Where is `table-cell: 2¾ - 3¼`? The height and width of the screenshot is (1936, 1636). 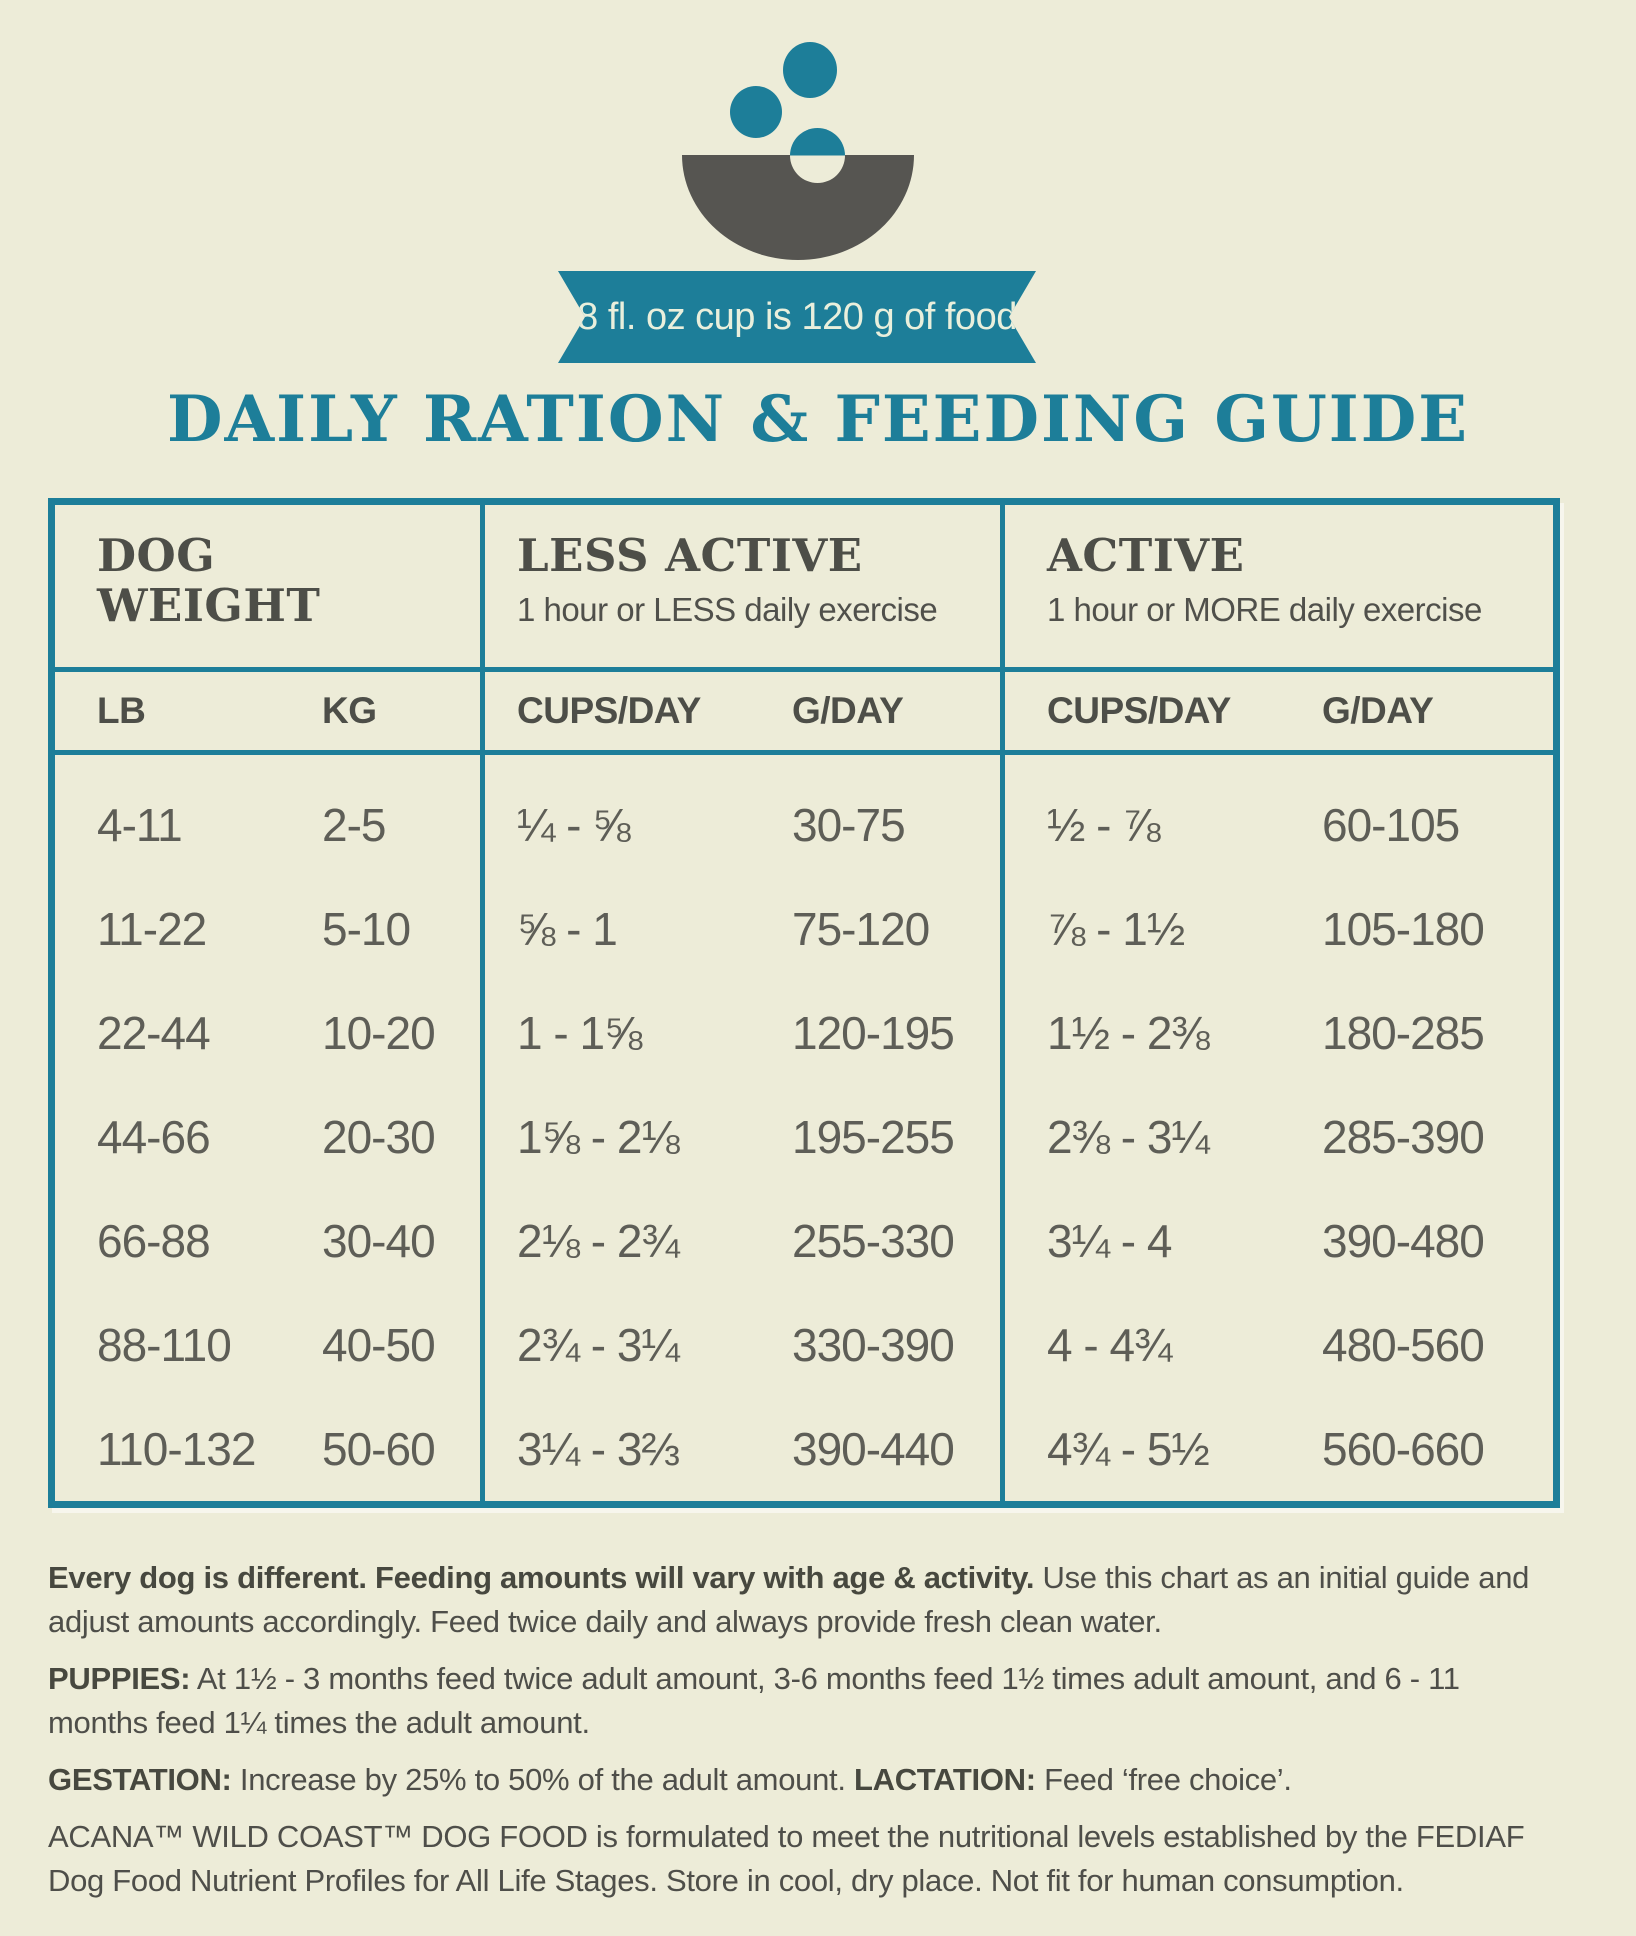 table-cell: 2¾ - 3¼ is located at coordinates (598, 1345).